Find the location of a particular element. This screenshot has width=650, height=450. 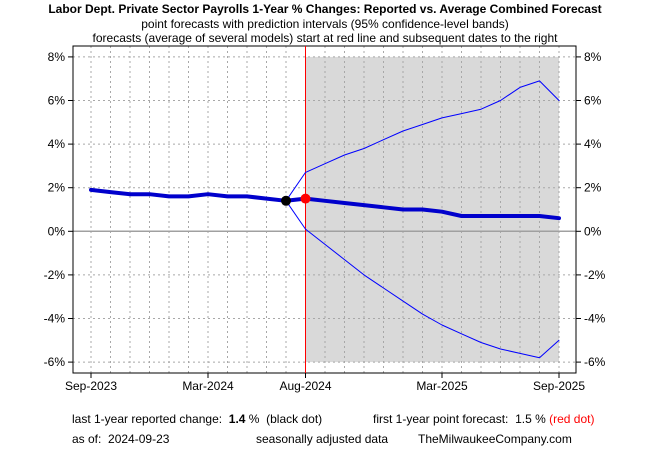

y-tick-label-left: 4% is located at coordinates (57, 144).